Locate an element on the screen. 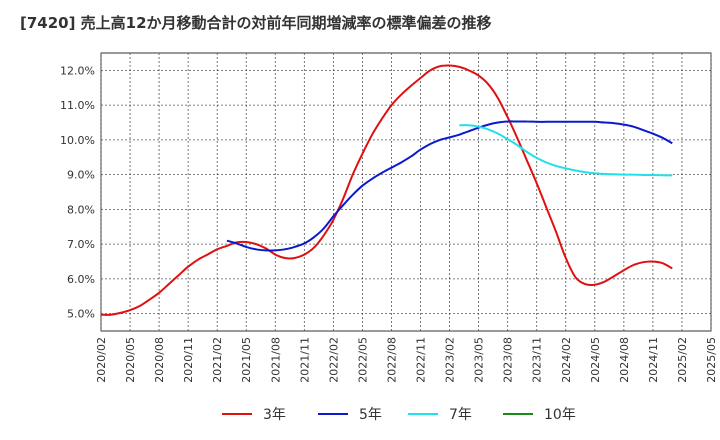  x-tick-label: 2021/02 is located at coordinates (217, 360).